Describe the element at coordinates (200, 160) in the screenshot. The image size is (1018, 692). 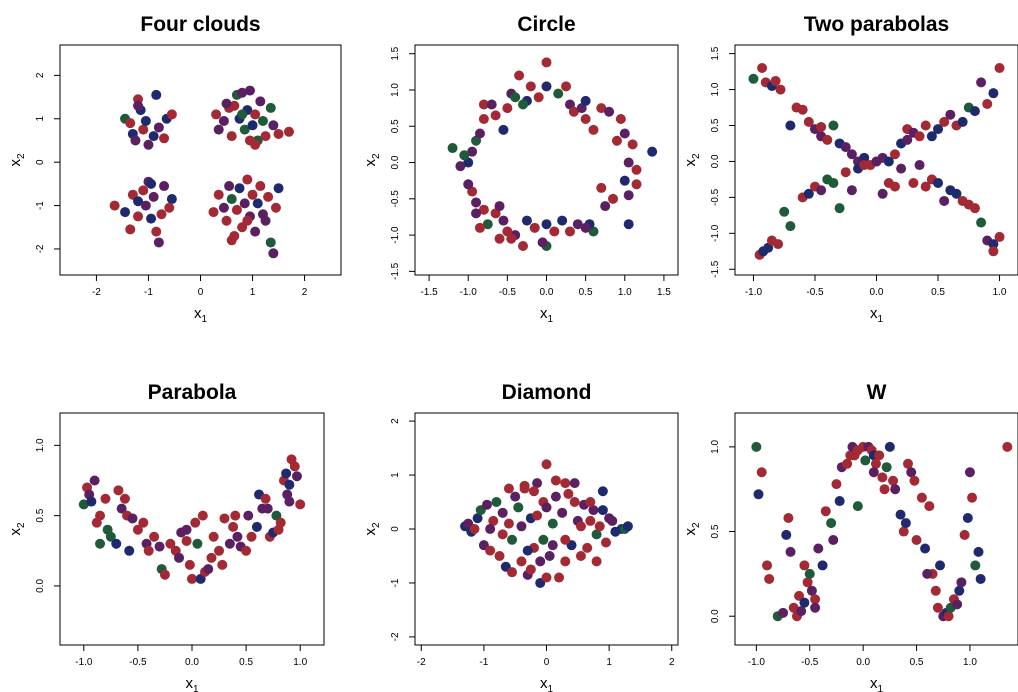
I see `plot-frame` at that location.